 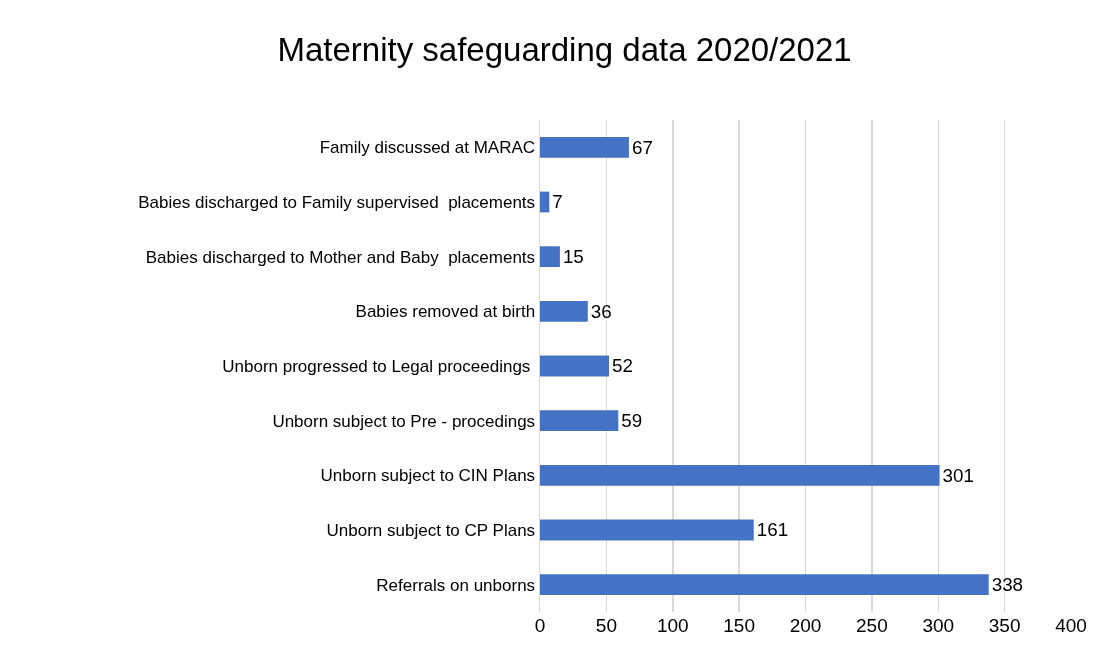 What do you see at coordinates (428, 476) in the screenshot?
I see `y-tick-label: Unborn subject to CIN Plans` at bounding box center [428, 476].